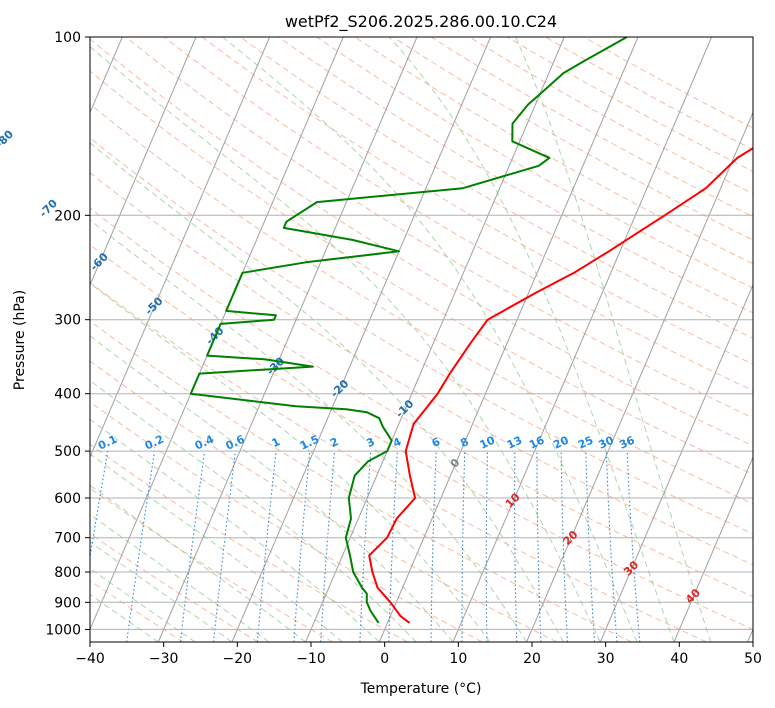 The width and height of the screenshot is (775, 708). I want to click on x-tick-label: 30, so click(606, 659).